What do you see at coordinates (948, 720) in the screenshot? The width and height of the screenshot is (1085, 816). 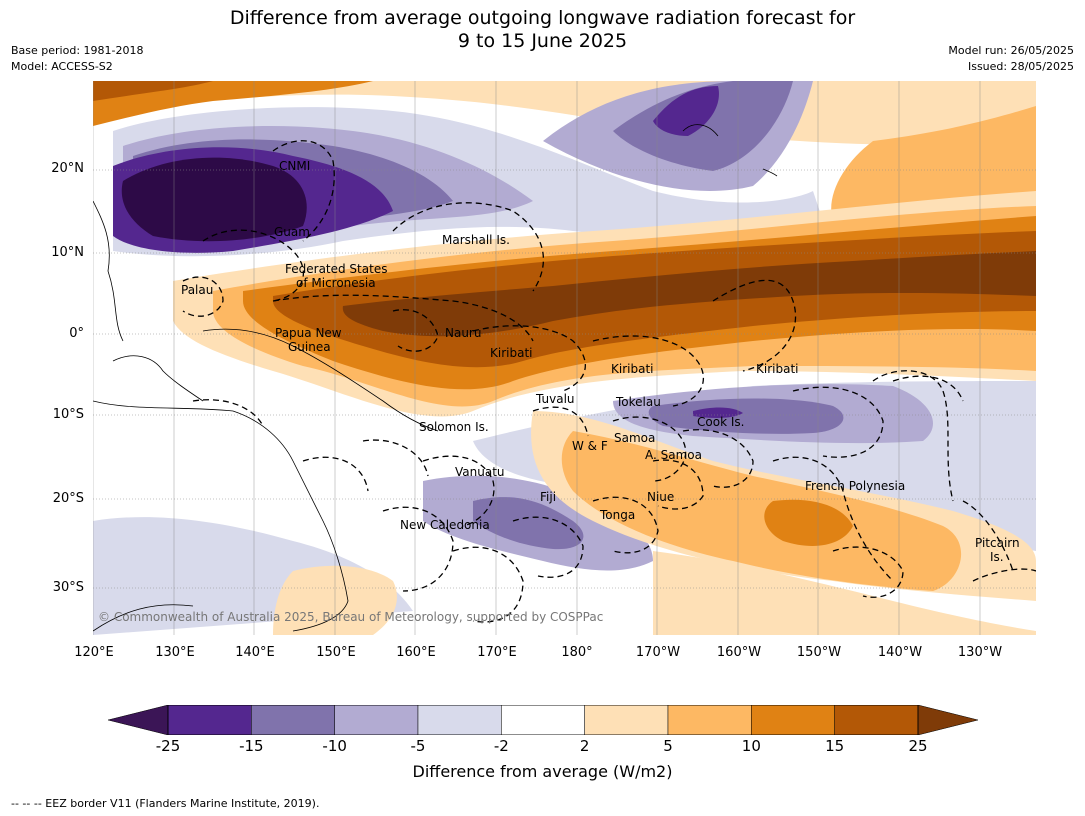 I see `colorbar-extend-high` at bounding box center [948, 720].